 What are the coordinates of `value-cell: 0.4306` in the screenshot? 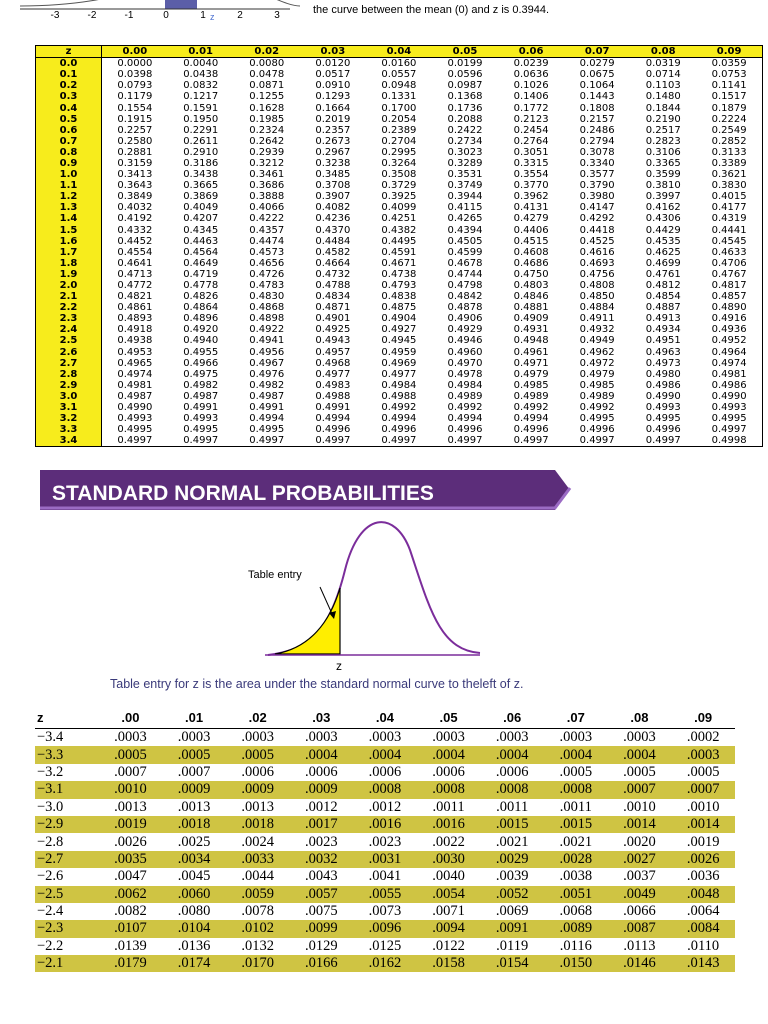 It's located at (663, 219).